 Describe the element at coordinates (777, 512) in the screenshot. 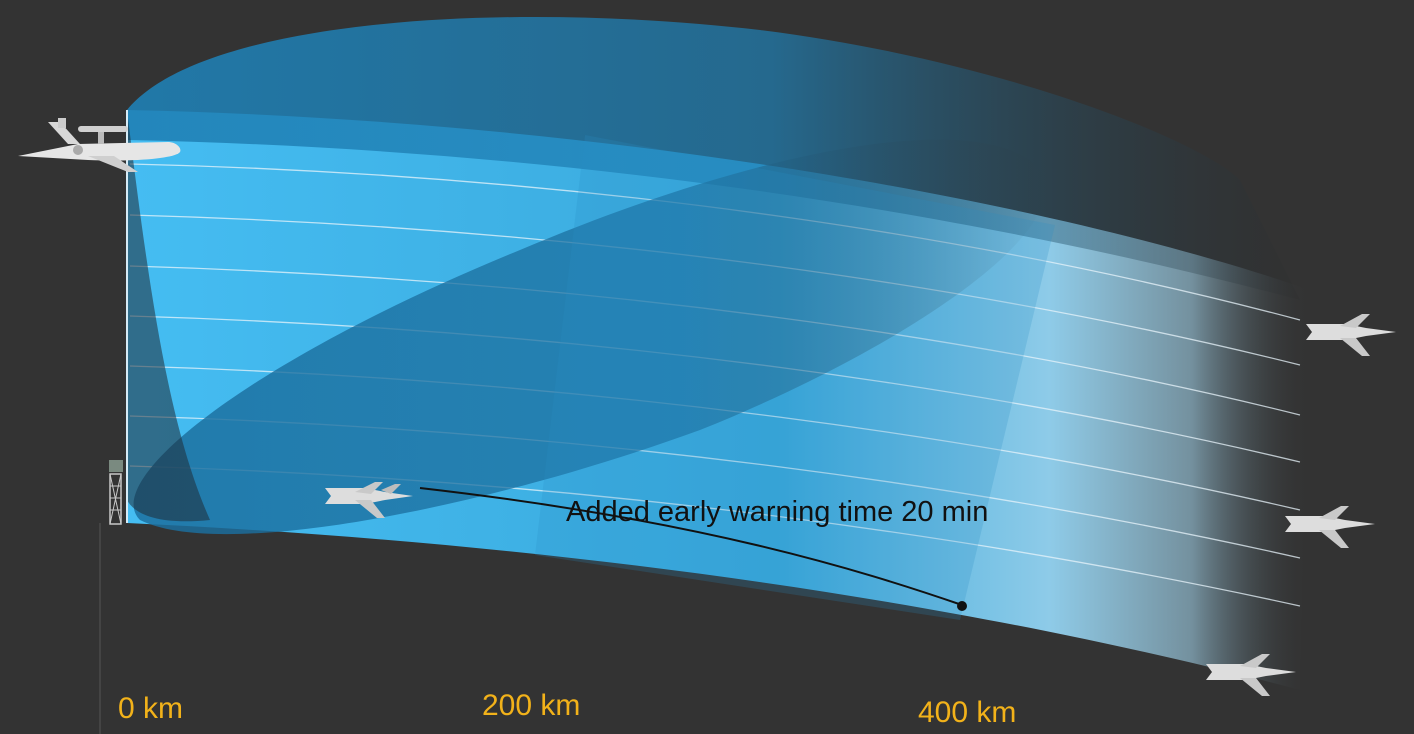

I see `early-warning-annotation: Added early warning time 20 min` at that location.